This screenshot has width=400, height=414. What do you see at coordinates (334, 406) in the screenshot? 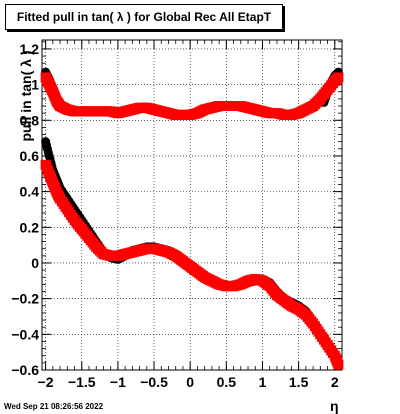
I see `x-axis-label: η` at bounding box center [334, 406].